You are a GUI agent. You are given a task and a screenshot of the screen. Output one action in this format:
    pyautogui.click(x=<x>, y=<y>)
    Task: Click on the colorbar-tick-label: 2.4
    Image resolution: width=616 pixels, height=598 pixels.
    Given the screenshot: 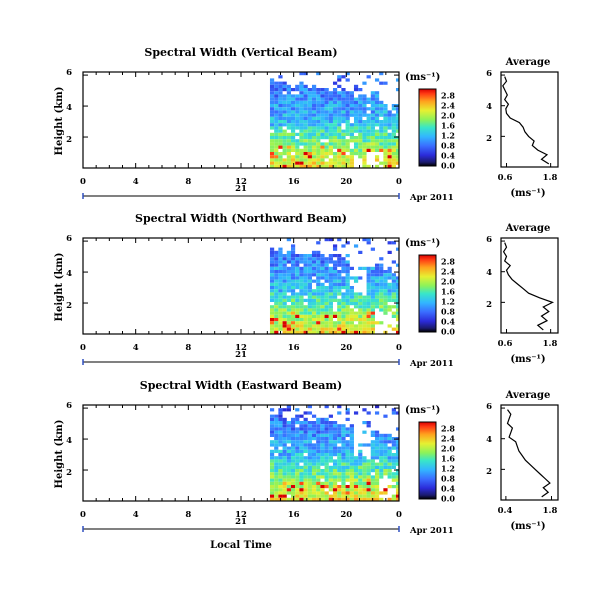 What is the action you would take?
    pyautogui.click(x=448, y=439)
    